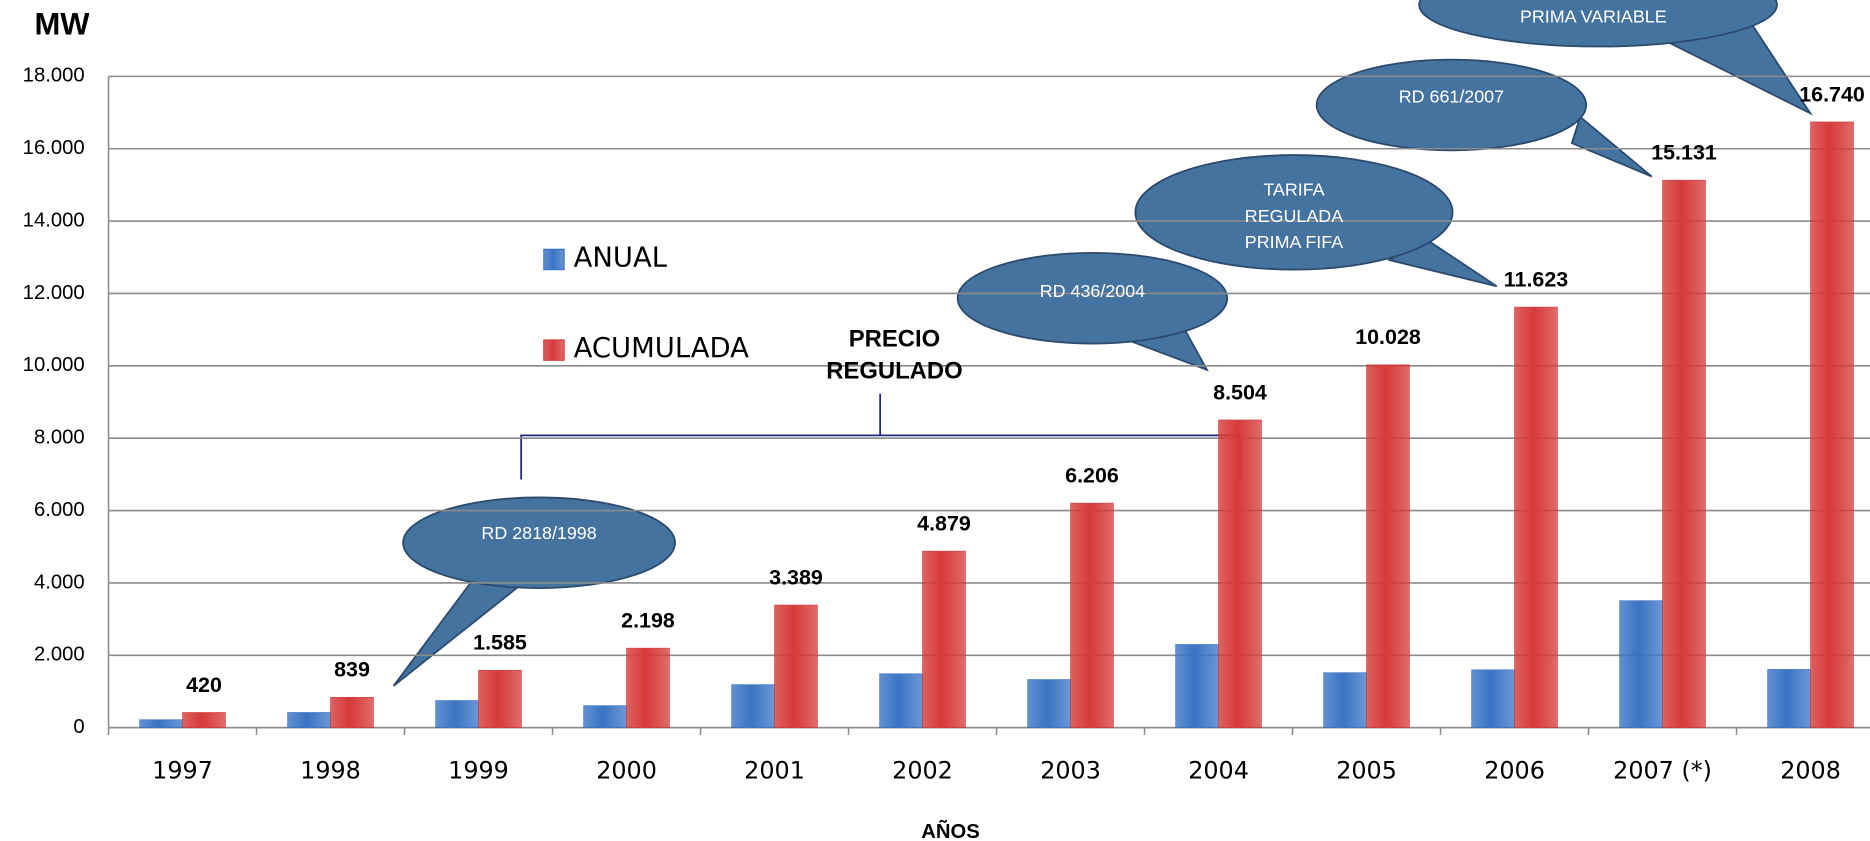  Describe the element at coordinates (59, 582) in the screenshot. I see `y-tick-label: 4.000` at that location.